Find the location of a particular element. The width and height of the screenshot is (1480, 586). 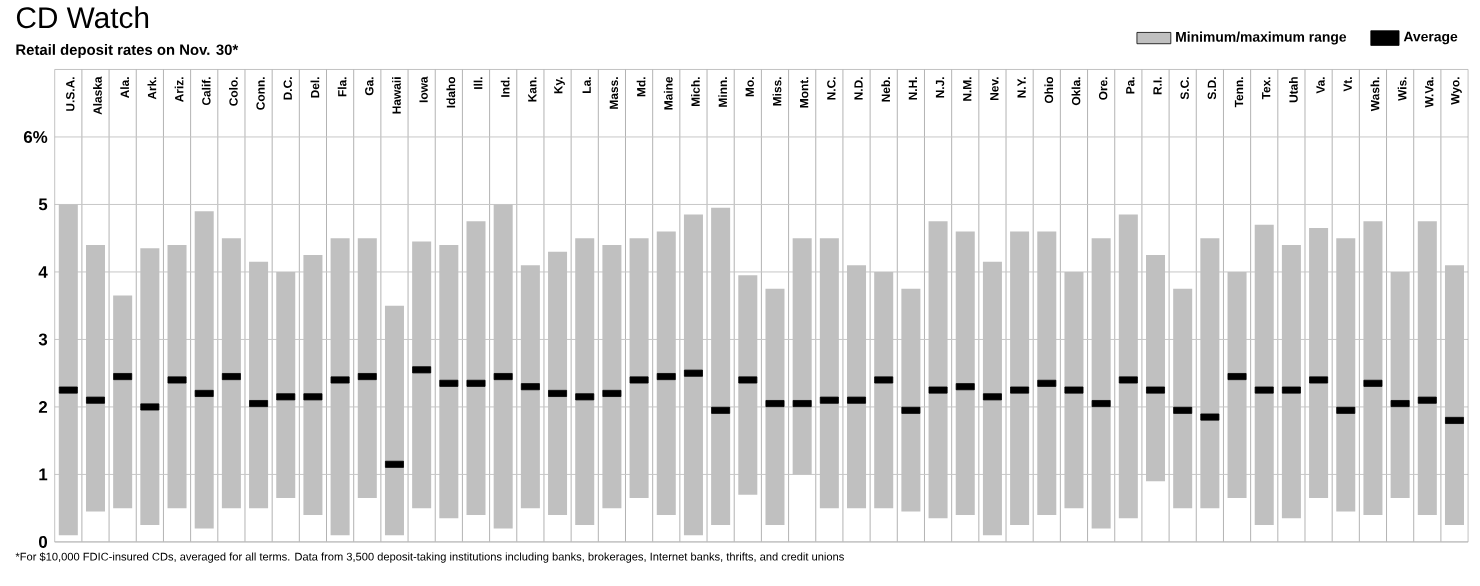

y-tick-label: 5 is located at coordinates (43, 204).